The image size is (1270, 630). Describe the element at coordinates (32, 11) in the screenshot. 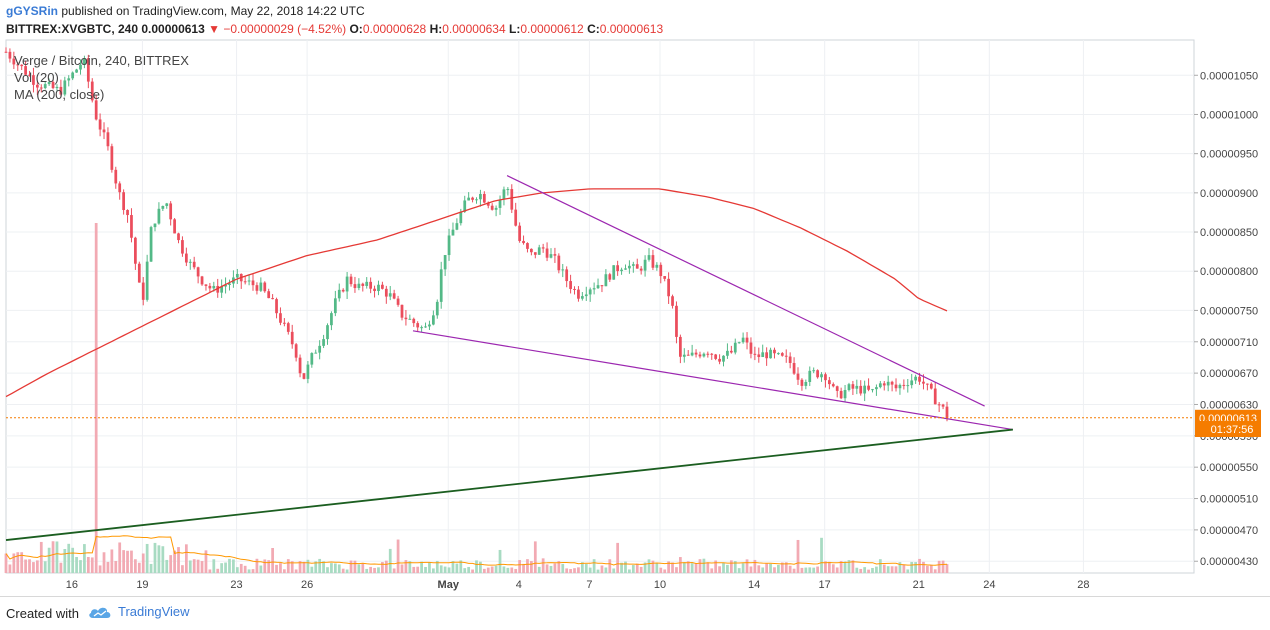

I see `author-link: gGYSRin` at that location.